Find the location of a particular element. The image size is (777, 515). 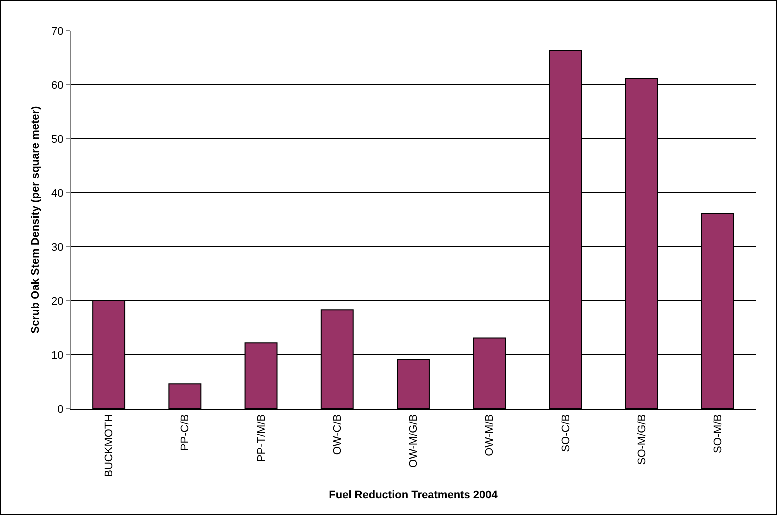

x-axis-title: Fuel Reduction Treatments 2004 is located at coordinates (414, 496).